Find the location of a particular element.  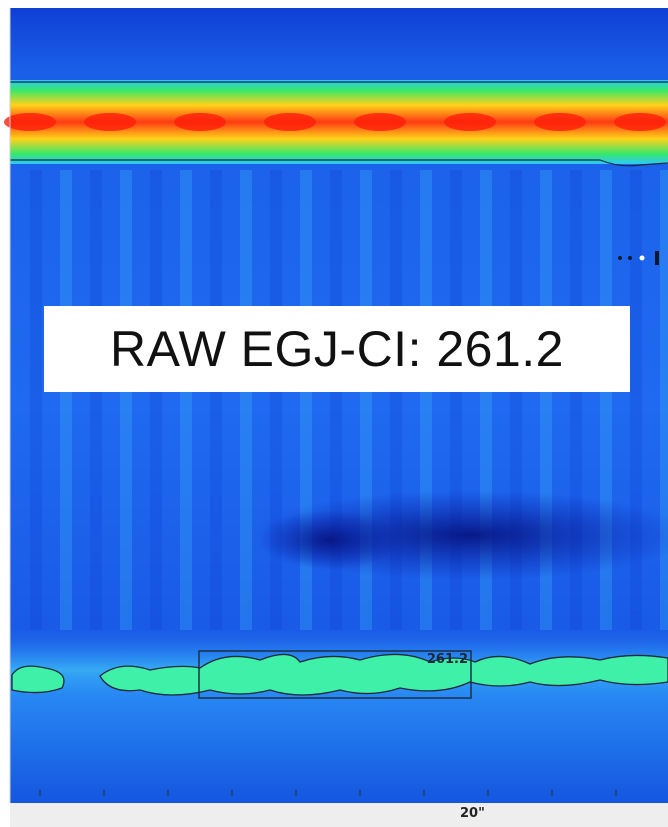

egj-ci-box-label: 261.2 is located at coordinates (447, 659).